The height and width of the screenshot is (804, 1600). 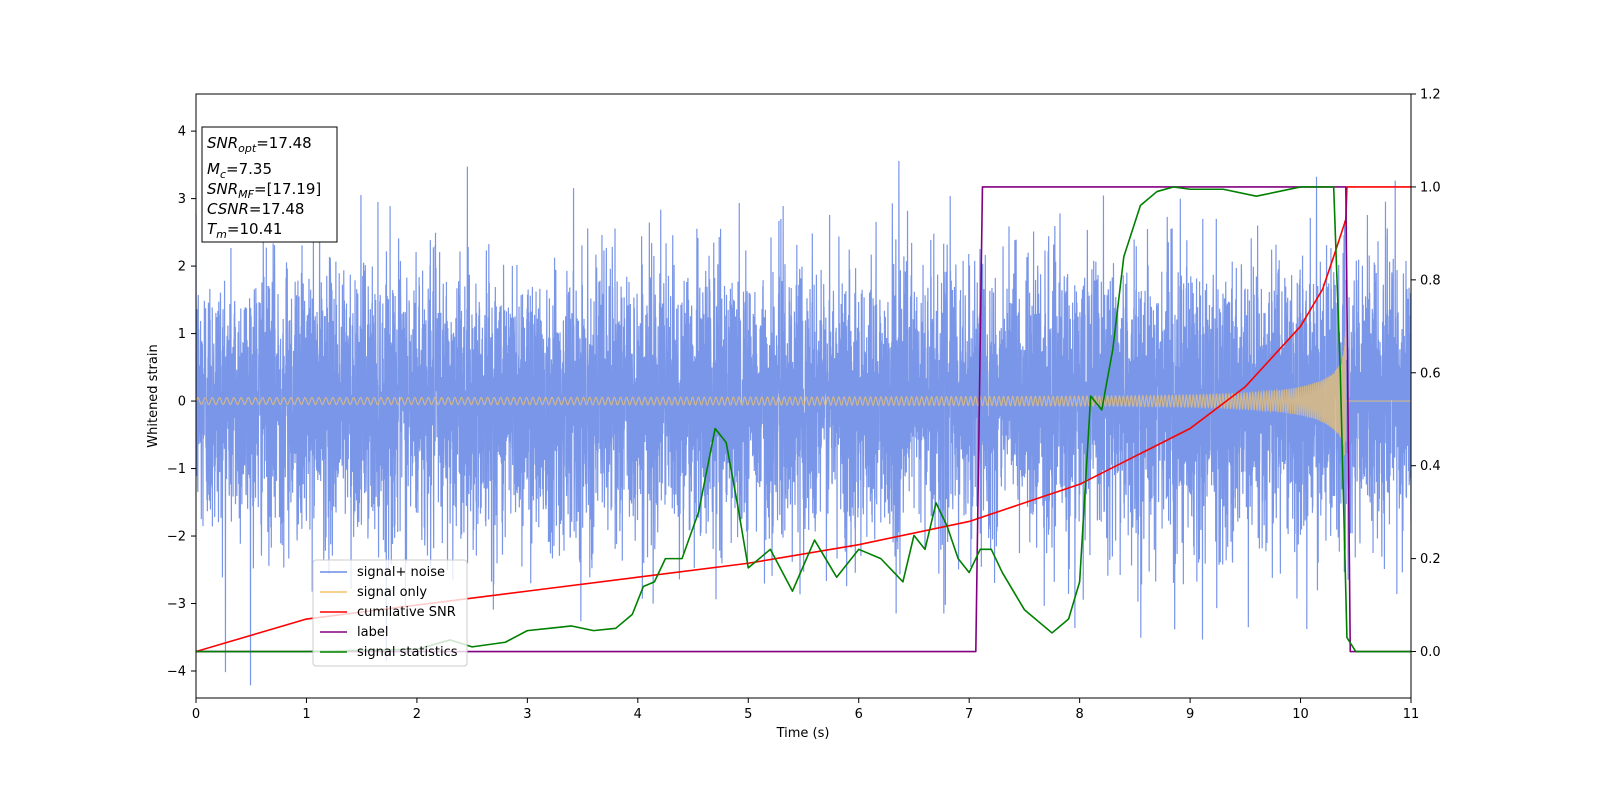 What do you see at coordinates (182, 199) in the screenshot?
I see `y-left-tick-label-3: 3` at bounding box center [182, 199].